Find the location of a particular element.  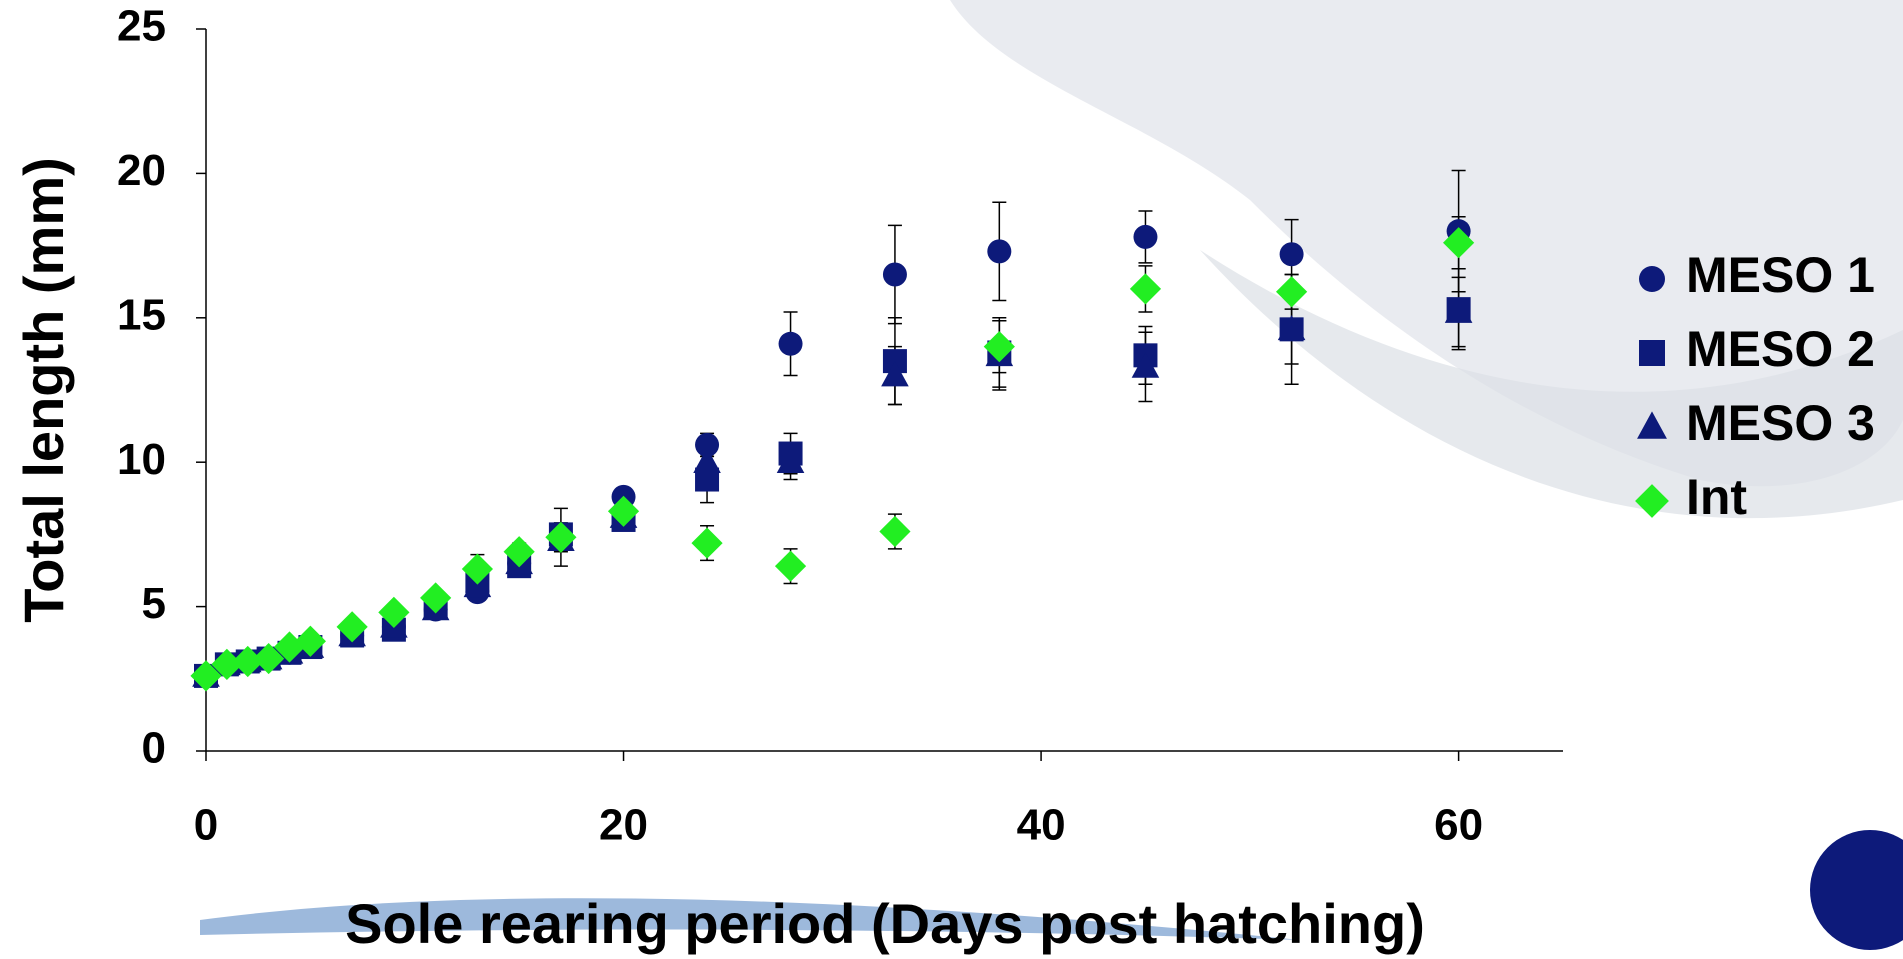

x-tick-label: 60 is located at coordinates (1458, 825).